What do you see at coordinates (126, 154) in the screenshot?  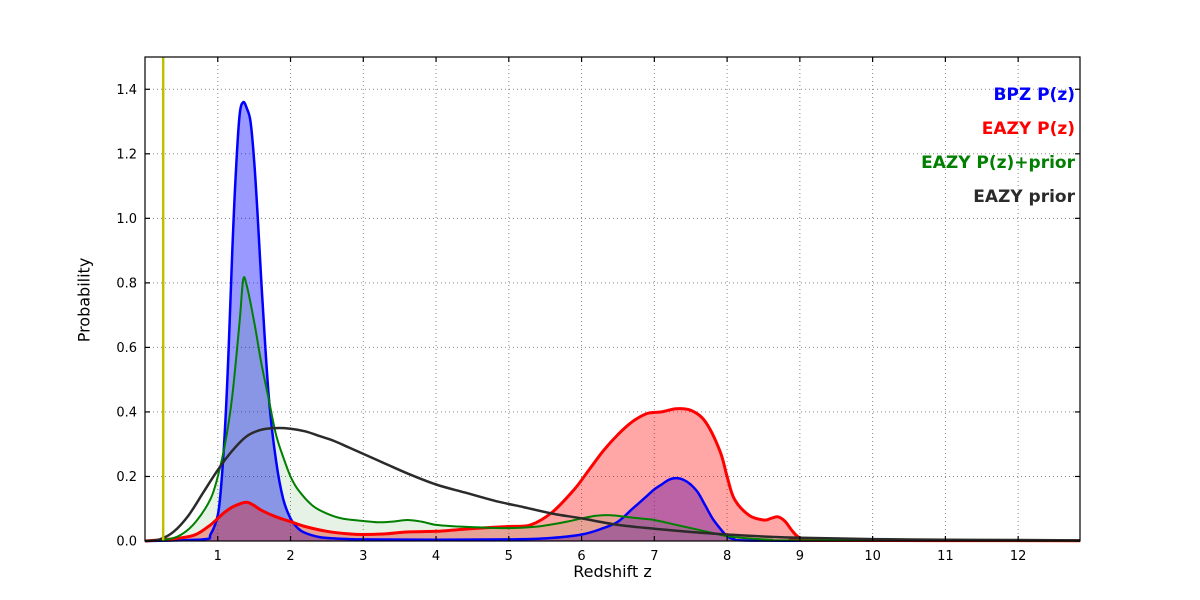 I see `svg-text: 1.2` at bounding box center [126, 154].